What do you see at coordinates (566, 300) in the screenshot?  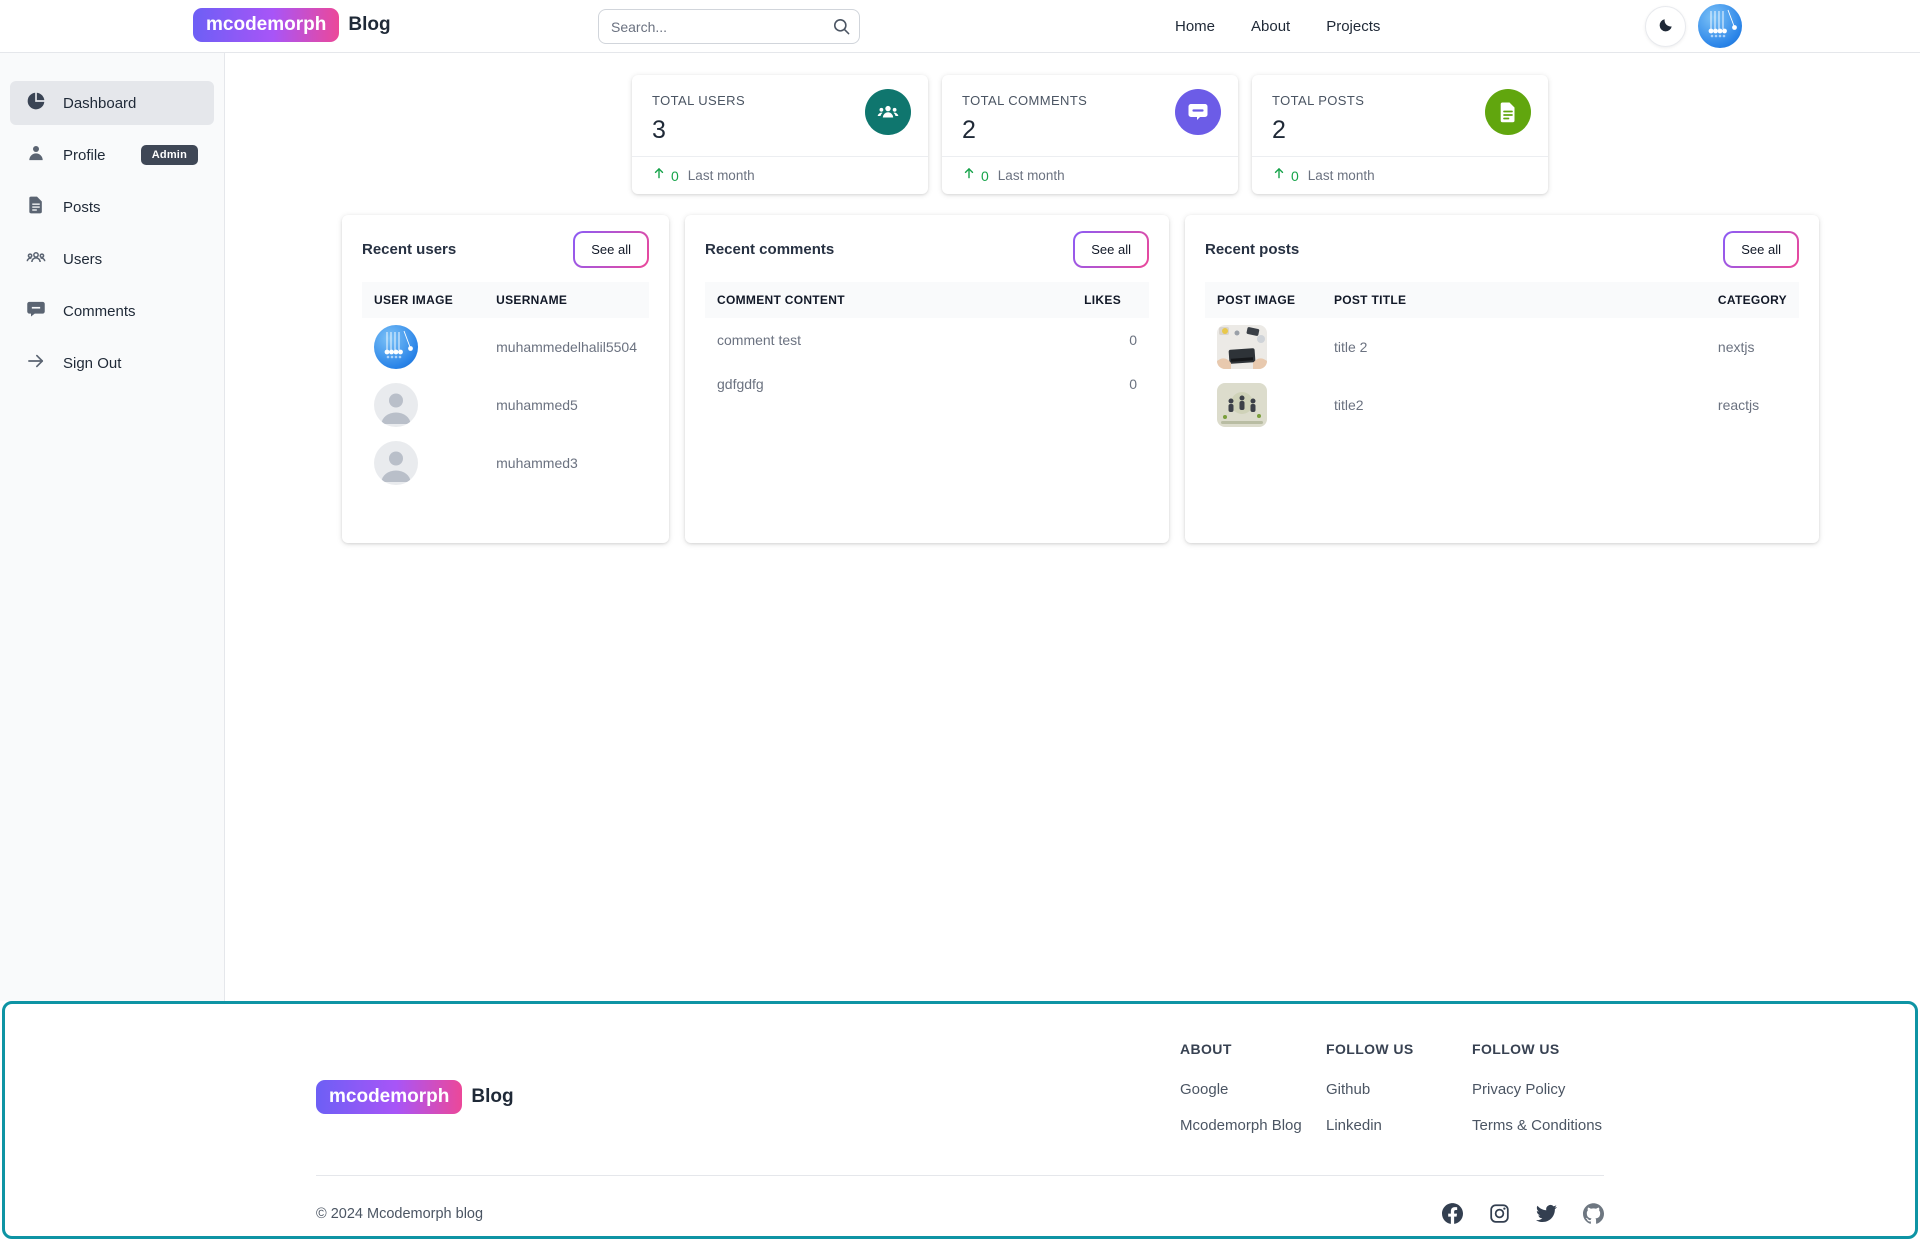 I see `column-header: USERNAME` at bounding box center [566, 300].